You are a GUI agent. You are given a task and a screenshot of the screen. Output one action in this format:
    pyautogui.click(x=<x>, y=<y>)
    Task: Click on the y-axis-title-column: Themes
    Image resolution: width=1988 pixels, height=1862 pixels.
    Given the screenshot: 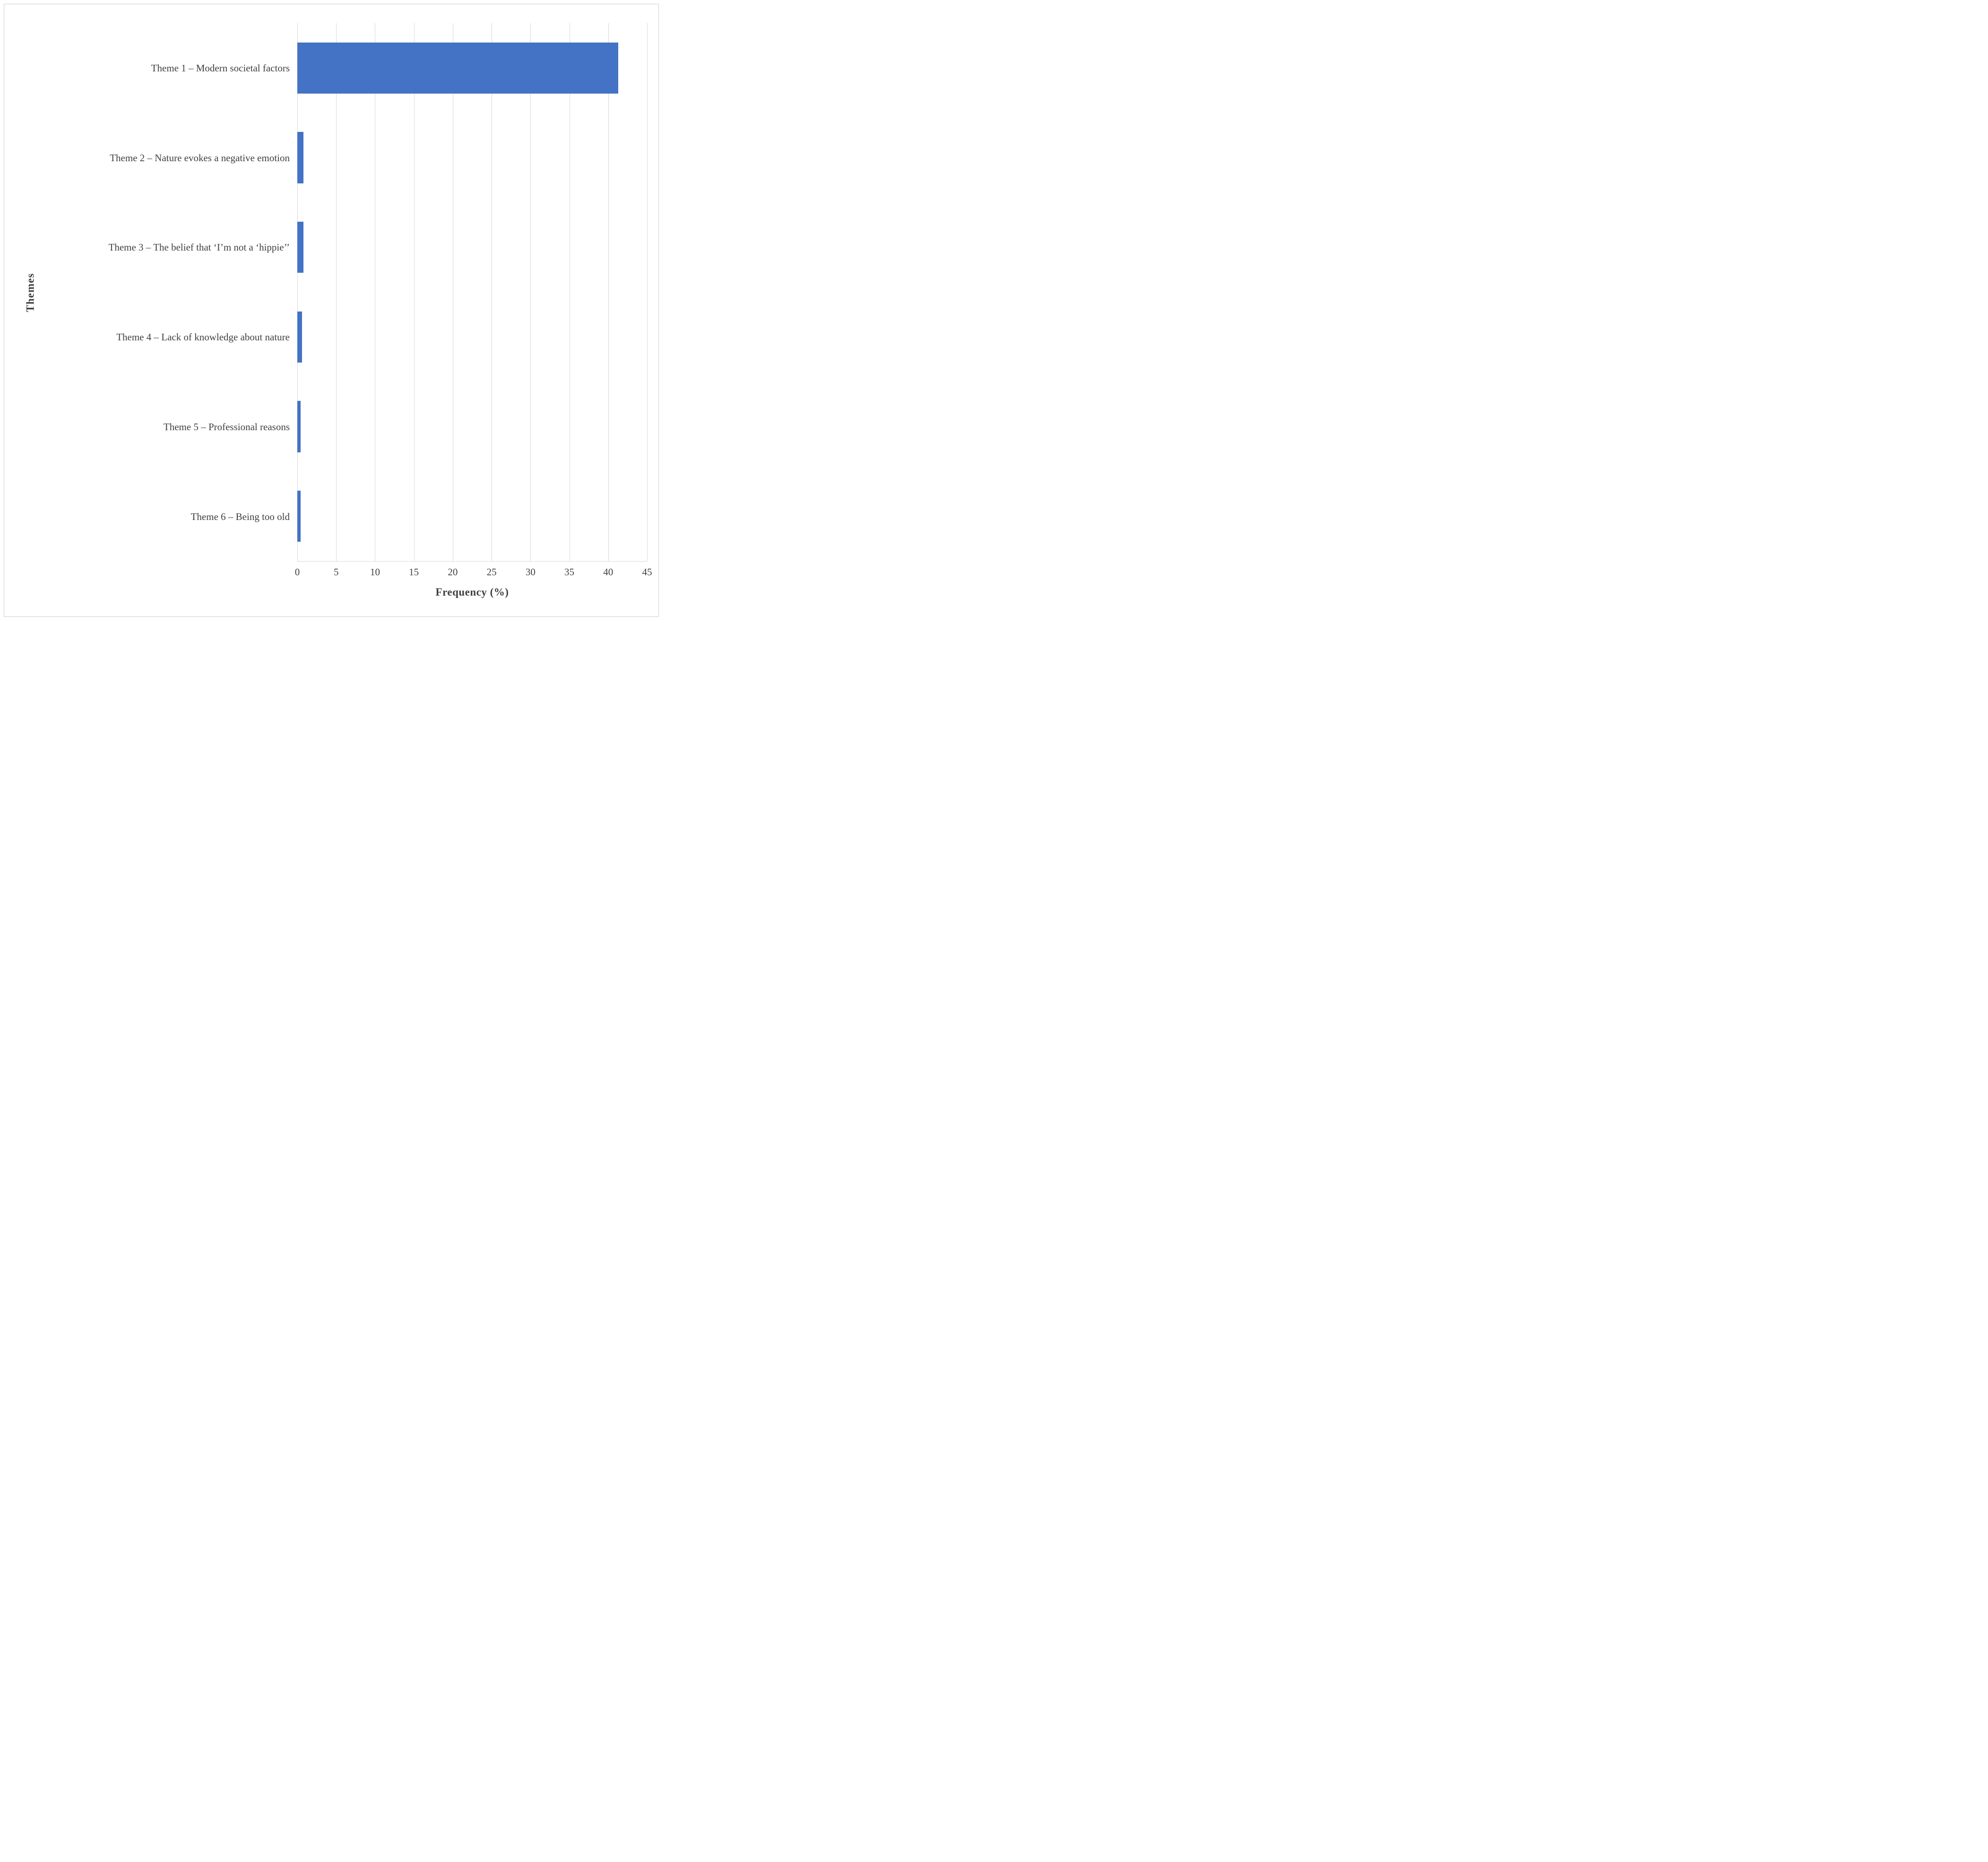 What is the action you would take?
    pyautogui.click(x=30, y=292)
    